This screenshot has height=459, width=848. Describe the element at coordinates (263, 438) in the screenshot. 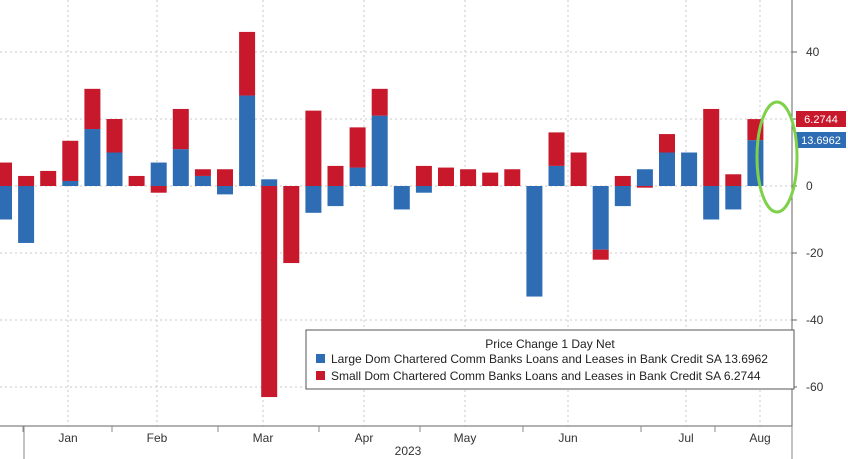

I see `x-tick-label: Mar` at that location.